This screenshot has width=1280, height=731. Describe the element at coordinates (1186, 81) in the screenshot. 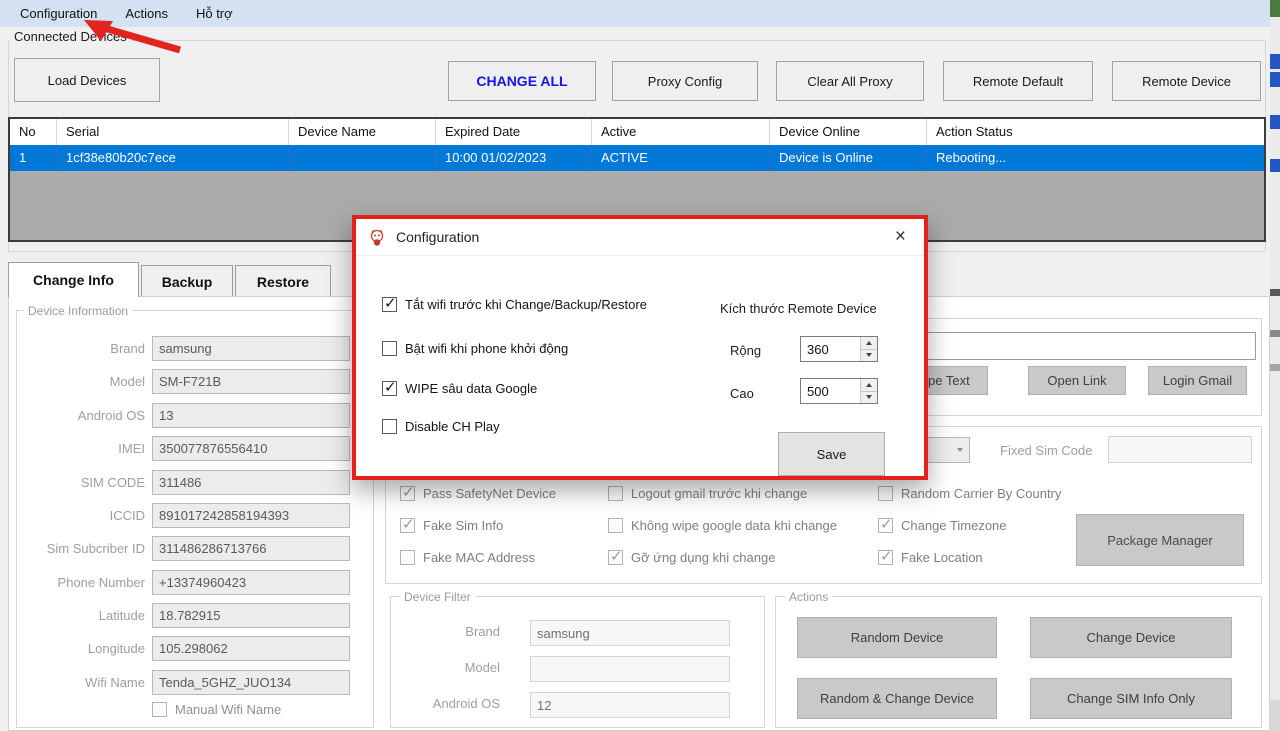

I see `remote-device-button: Remote Device` at that location.